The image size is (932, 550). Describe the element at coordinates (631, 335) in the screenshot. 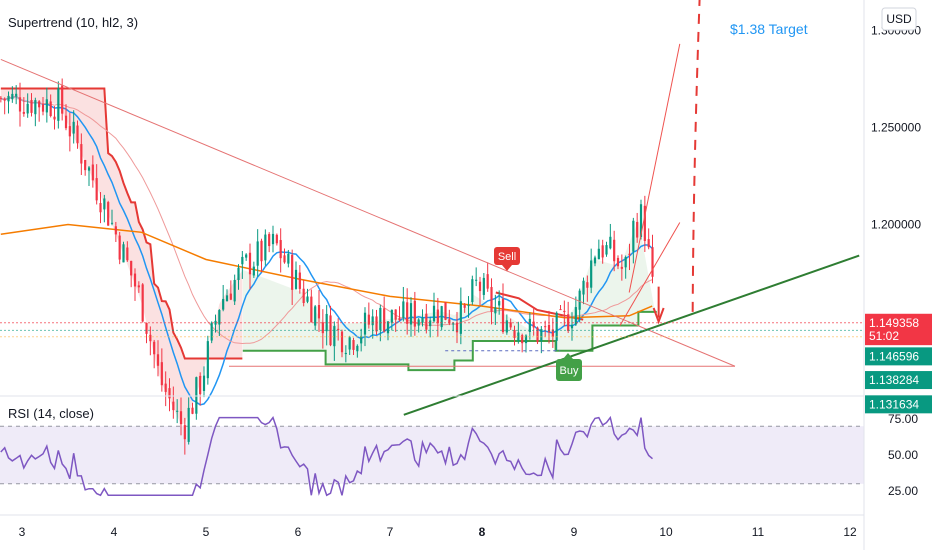

I see `uptrend-line` at that location.